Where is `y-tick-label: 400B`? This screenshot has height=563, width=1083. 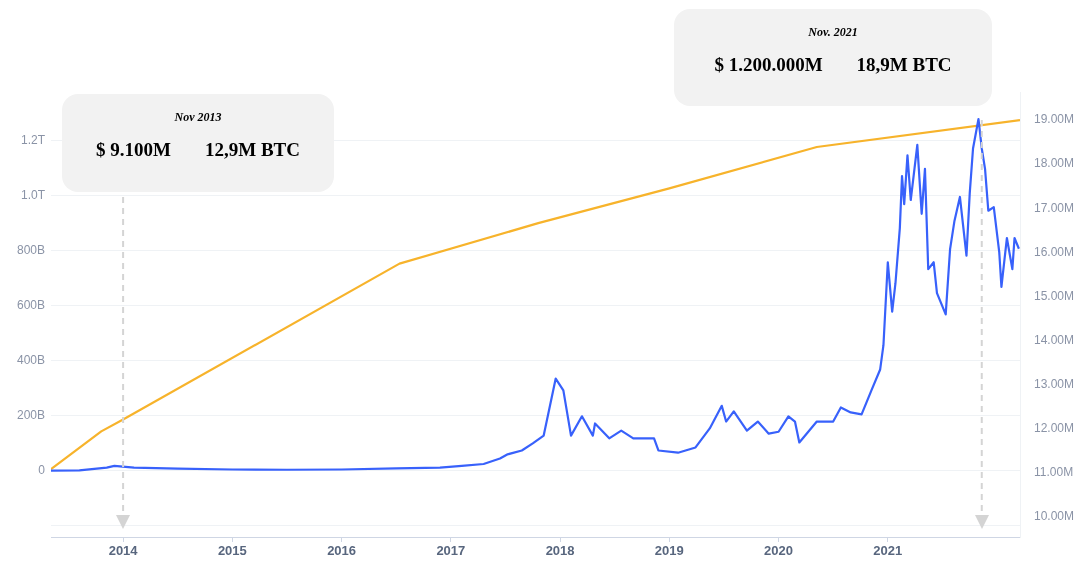 y-tick-label: 400B is located at coordinates (30, 359).